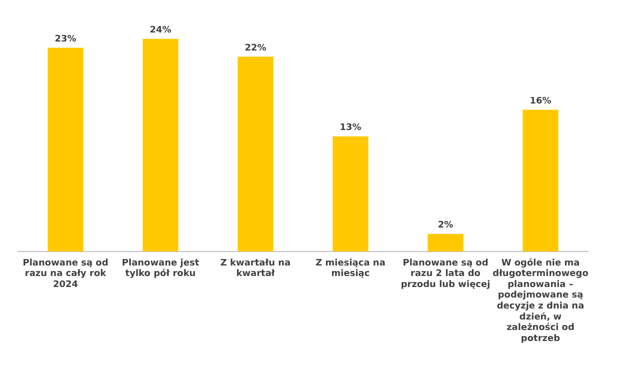  What do you see at coordinates (540, 300) in the screenshot?
I see `x-tick-label: W ogóle nie ma długoterminowego planowania – podejmowane są decyzje z dnia na dzień, w zależności od potrzeb` at bounding box center [540, 300].